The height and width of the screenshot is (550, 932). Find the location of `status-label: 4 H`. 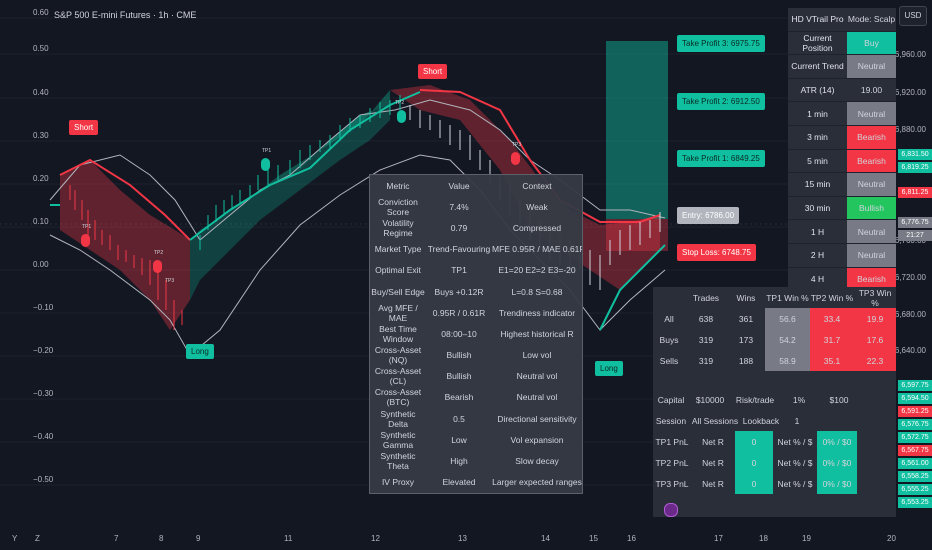

status-label: 4 H is located at coordinates (817, 278).